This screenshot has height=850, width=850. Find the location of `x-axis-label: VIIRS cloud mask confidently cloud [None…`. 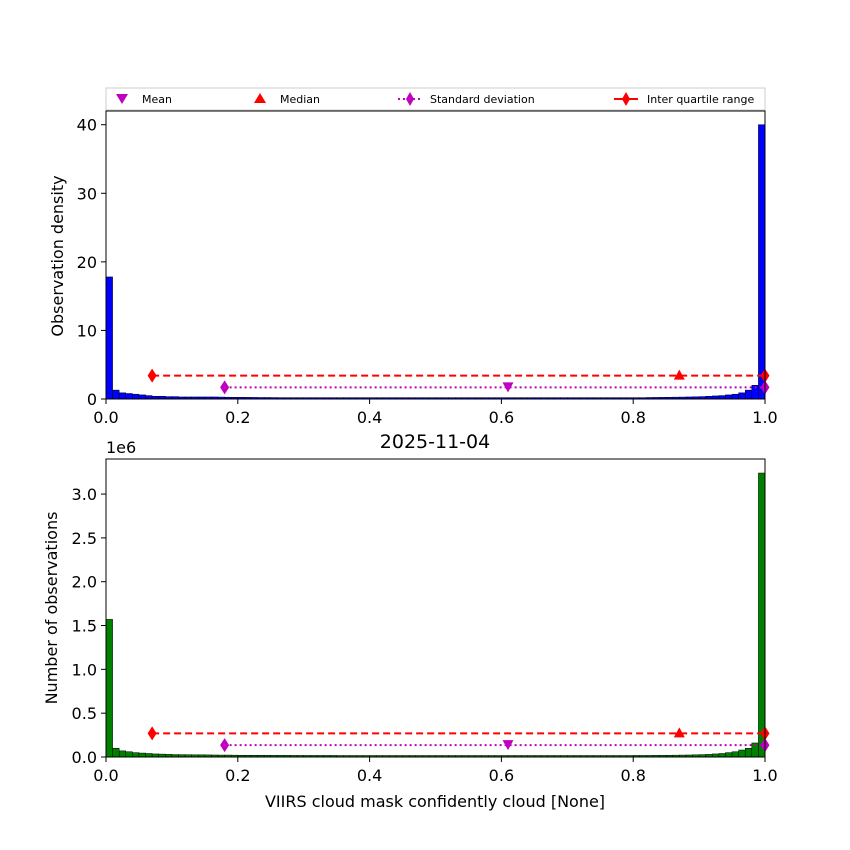

x-axis-label: VIIRS cloud mask confidently cloud [None… is located at coordinates (435, 801).